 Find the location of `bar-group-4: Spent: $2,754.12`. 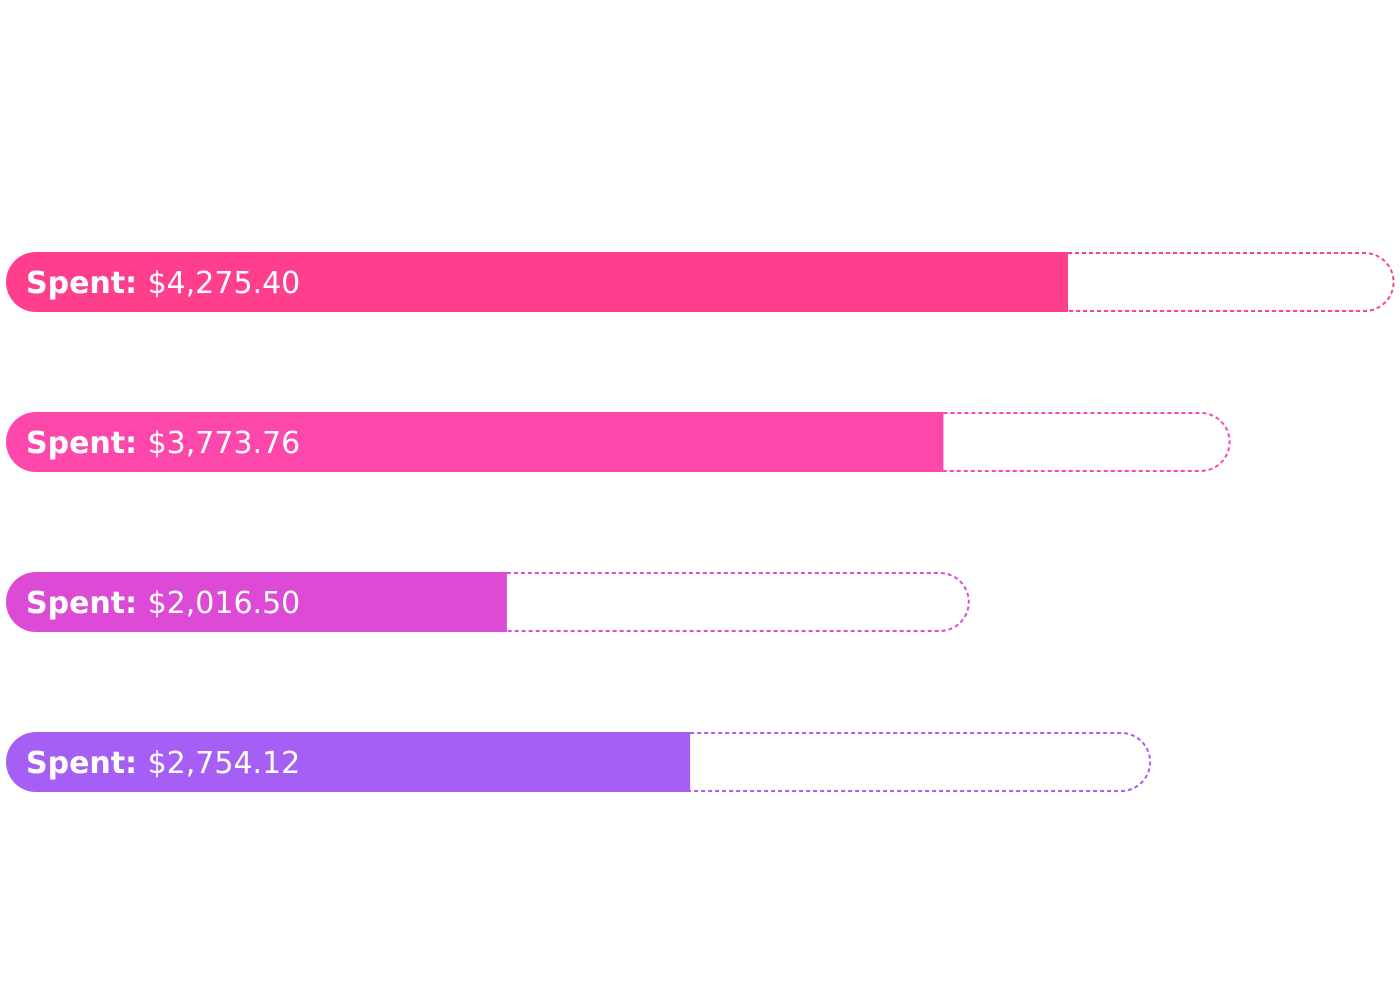

bar-group-4: Spent: $2,754.12 is located at coordinates (579, 762).